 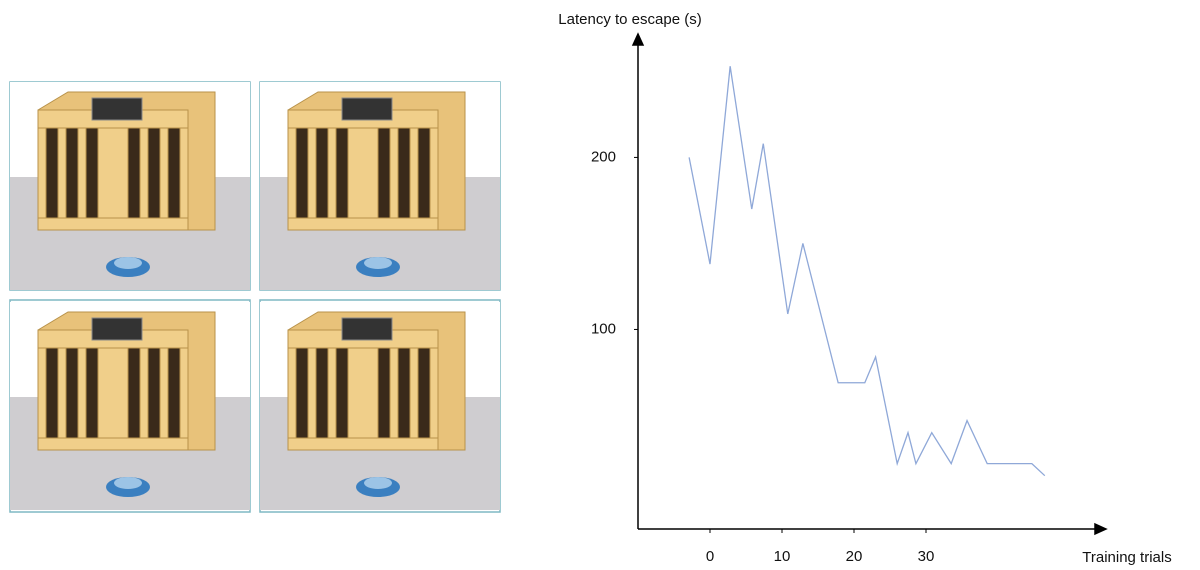 What do you see at coordinates (854, 556) in the screenshot?
I see `x-tick-label: 20` at bounding box center [854, 556].